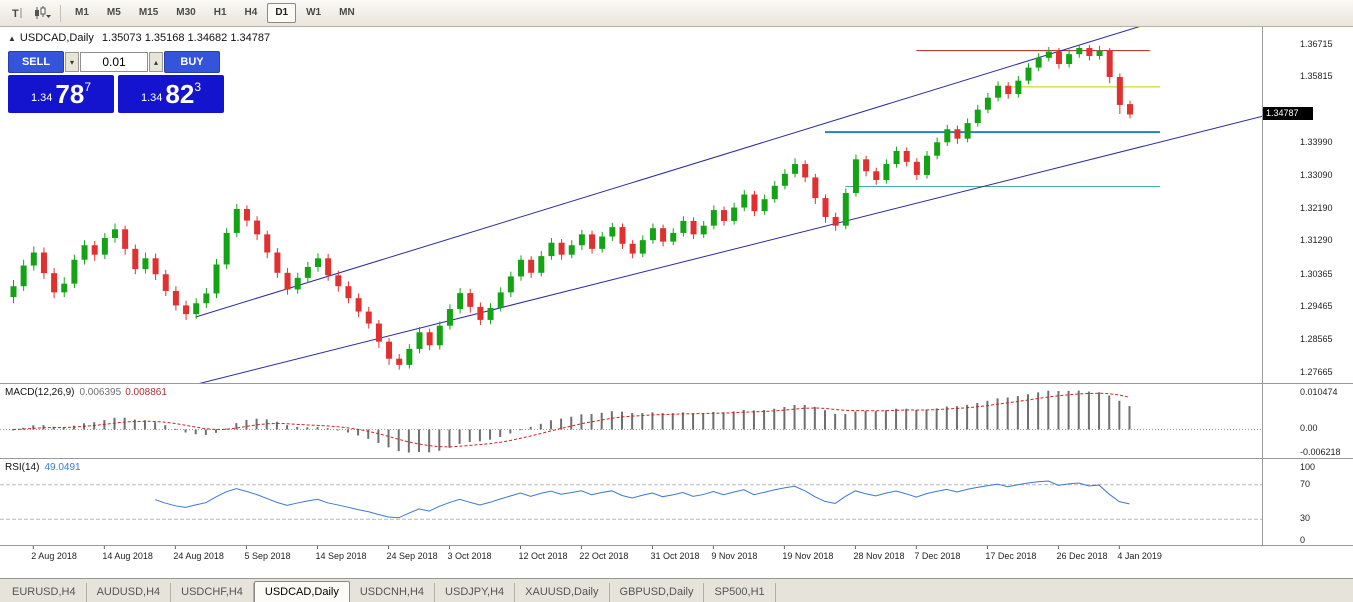 Image resolution: width=1353 pixels, height=602 pixels. I want to click on trade-controls-row: SELL ▾ ▴ BUY, so click(116, 62).